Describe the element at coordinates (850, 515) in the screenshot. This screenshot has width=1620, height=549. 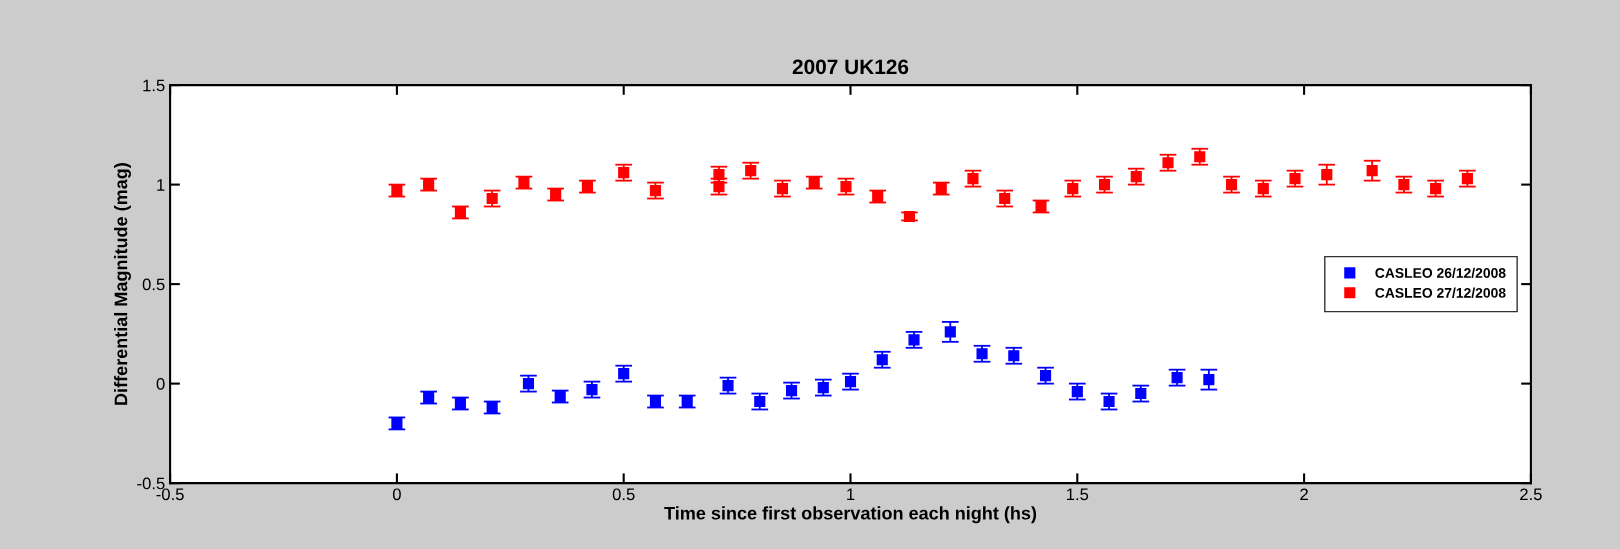
I see `x-axis-title: Time since first observation each night (hs)` at that location.